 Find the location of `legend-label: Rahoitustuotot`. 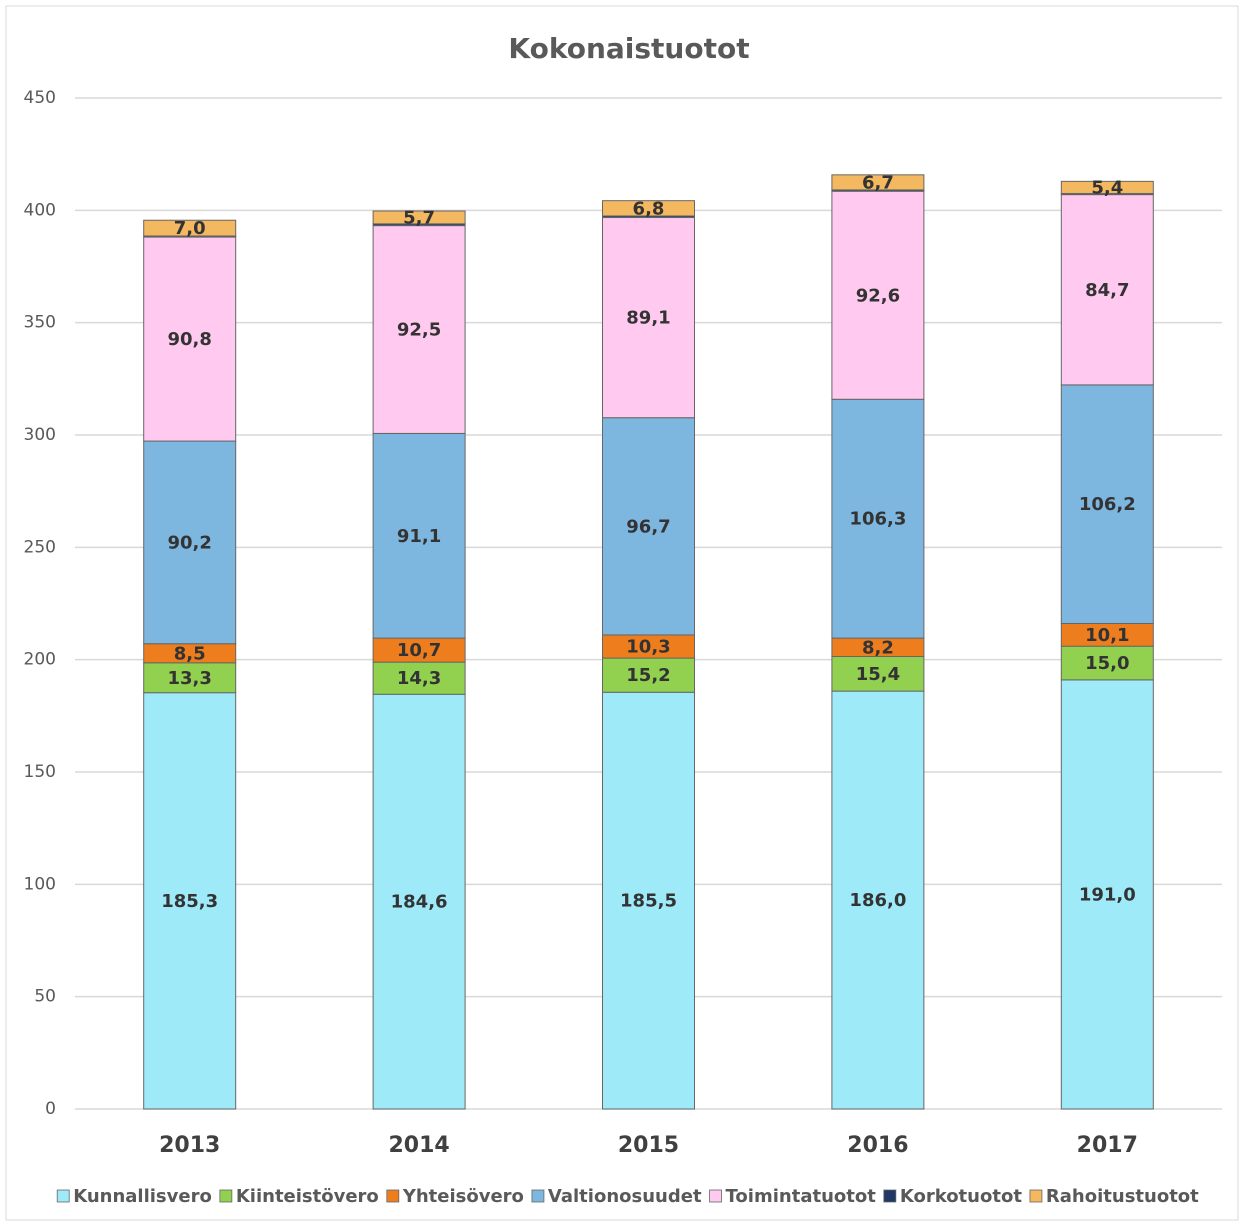

legend-label: Rahoitustuotot is located at coordinates (1122, 1196).